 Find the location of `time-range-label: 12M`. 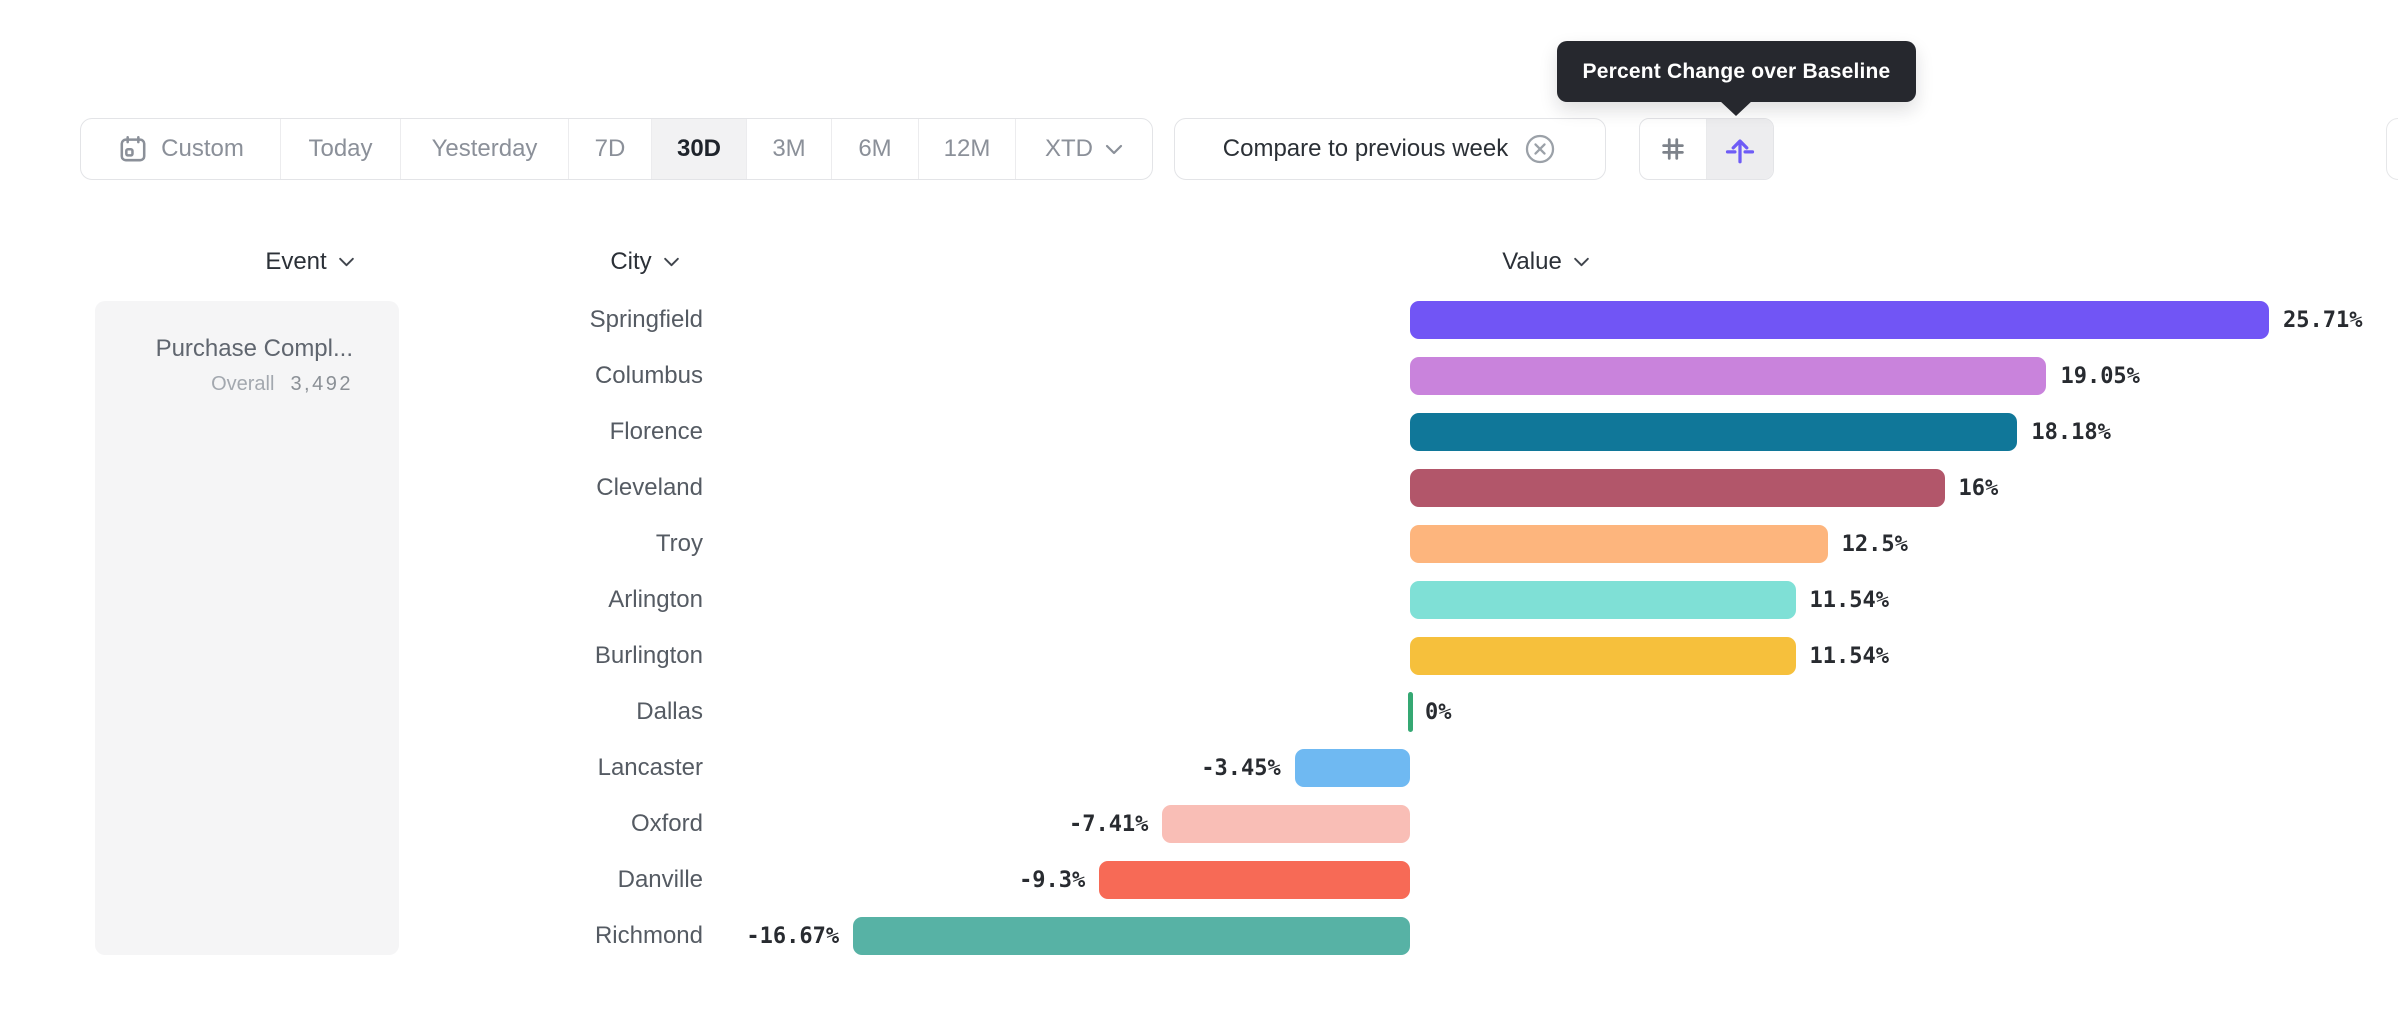

time-range-label: 12M is located at coordinates (967, 148).